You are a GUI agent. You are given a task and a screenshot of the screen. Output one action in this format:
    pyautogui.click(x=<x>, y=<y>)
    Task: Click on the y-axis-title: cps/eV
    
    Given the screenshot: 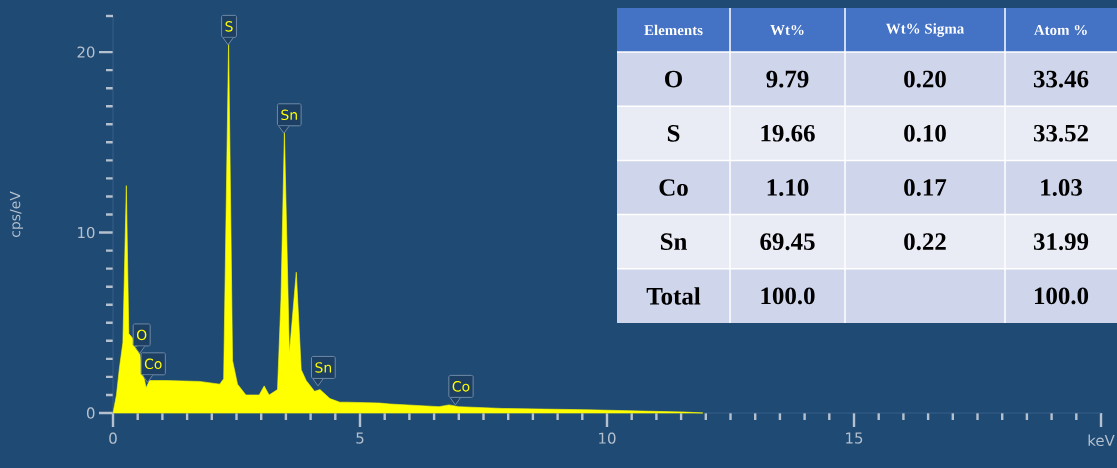 What is the action you would take?
    pyautogui.click(x=16, y=214)
    